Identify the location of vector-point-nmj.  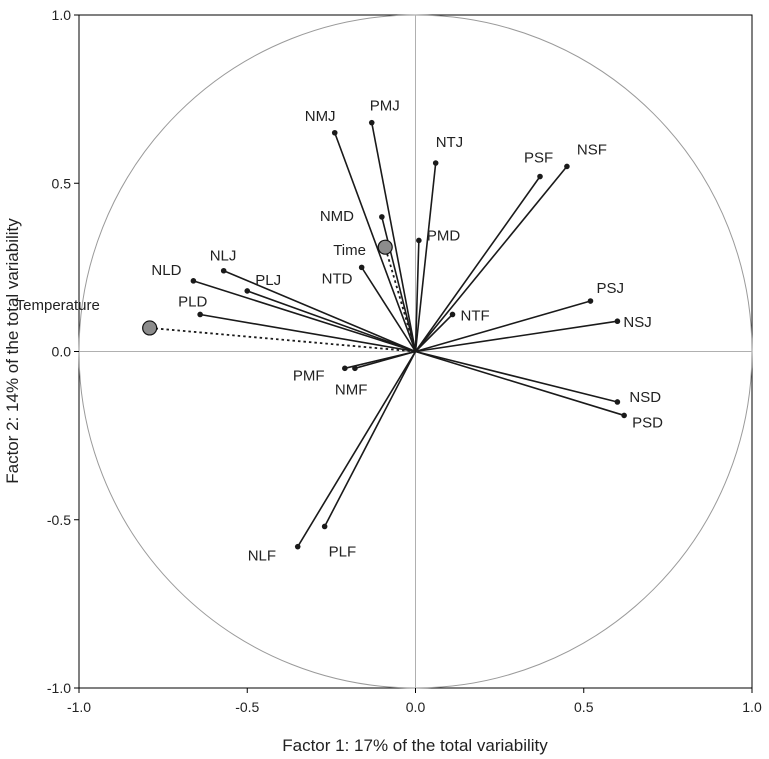
(334, 132).